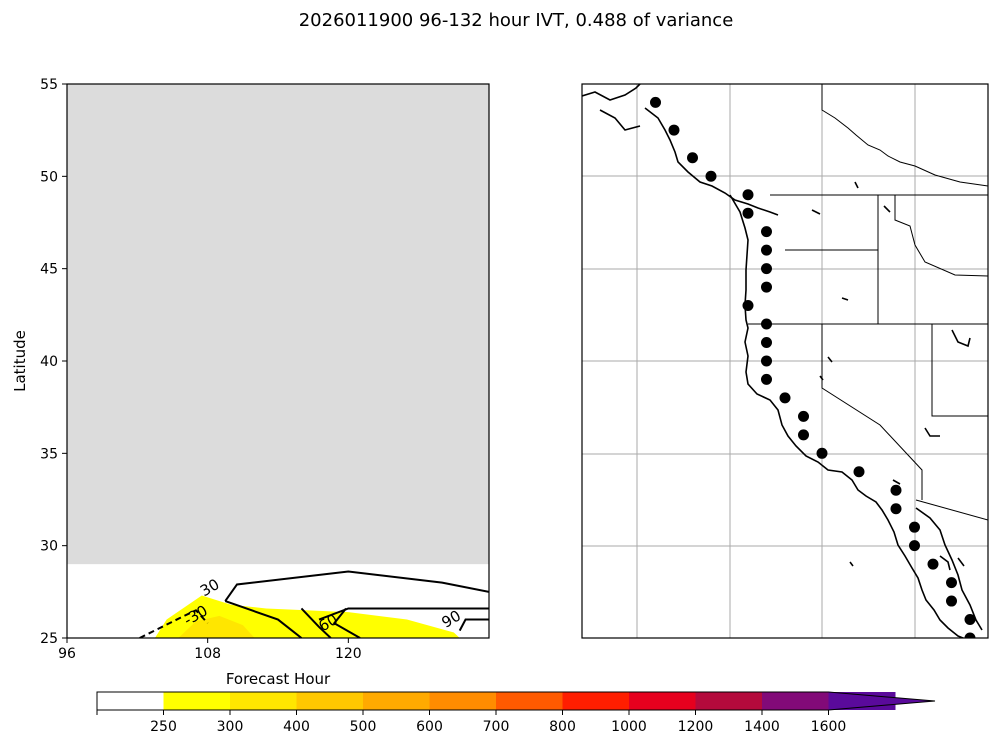 This screenshot has height=749, width=1000. What do you see at coordinates (829, 727) in the screenshot?
I see `colorbar-tick-label: 1600` at bounding box center [829, 727].